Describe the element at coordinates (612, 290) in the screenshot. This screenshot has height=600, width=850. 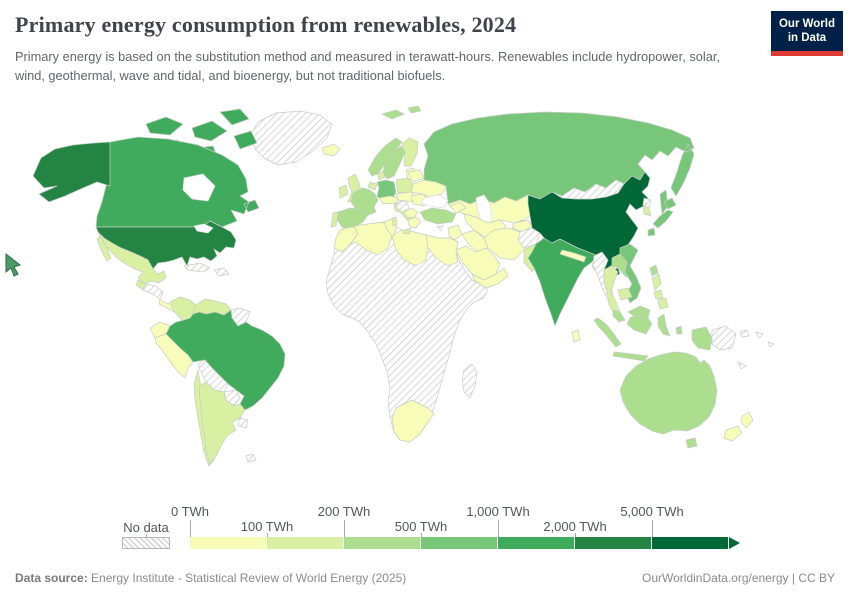
I see `country-thailand` at that location.